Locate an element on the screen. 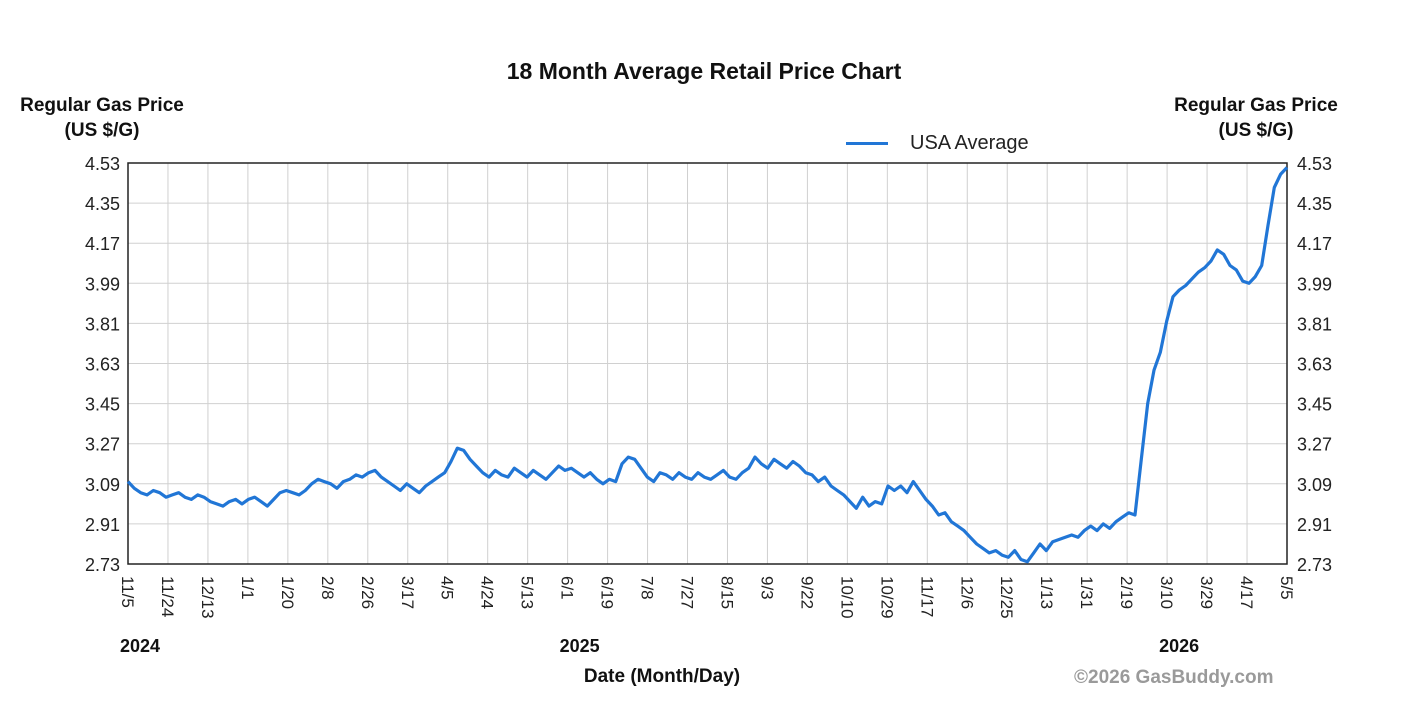  y-tick-label-left: 3.63 is located at coordinates (102, 365).